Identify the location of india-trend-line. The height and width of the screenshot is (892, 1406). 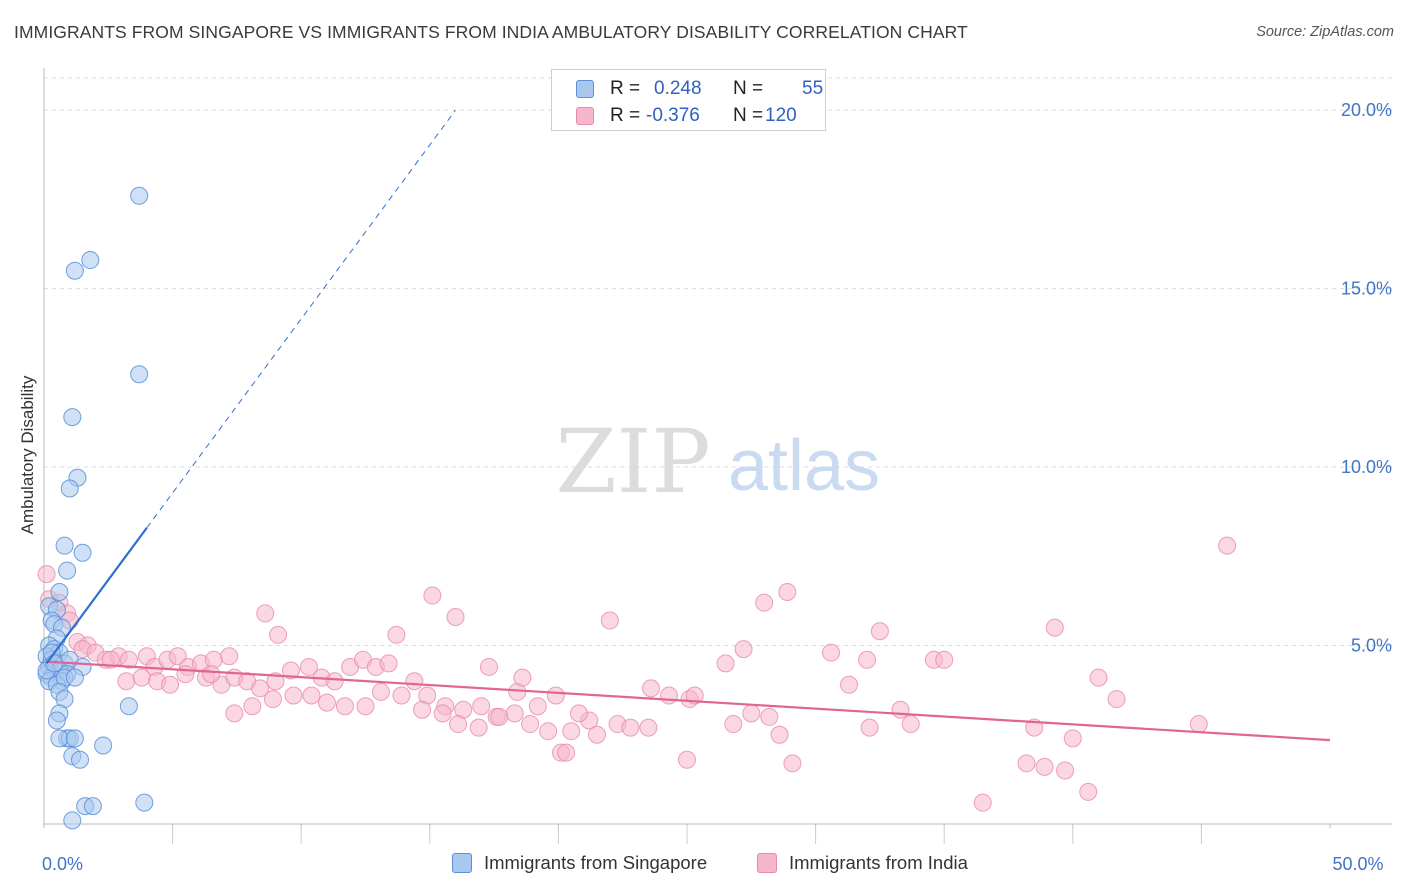
(688, 701).